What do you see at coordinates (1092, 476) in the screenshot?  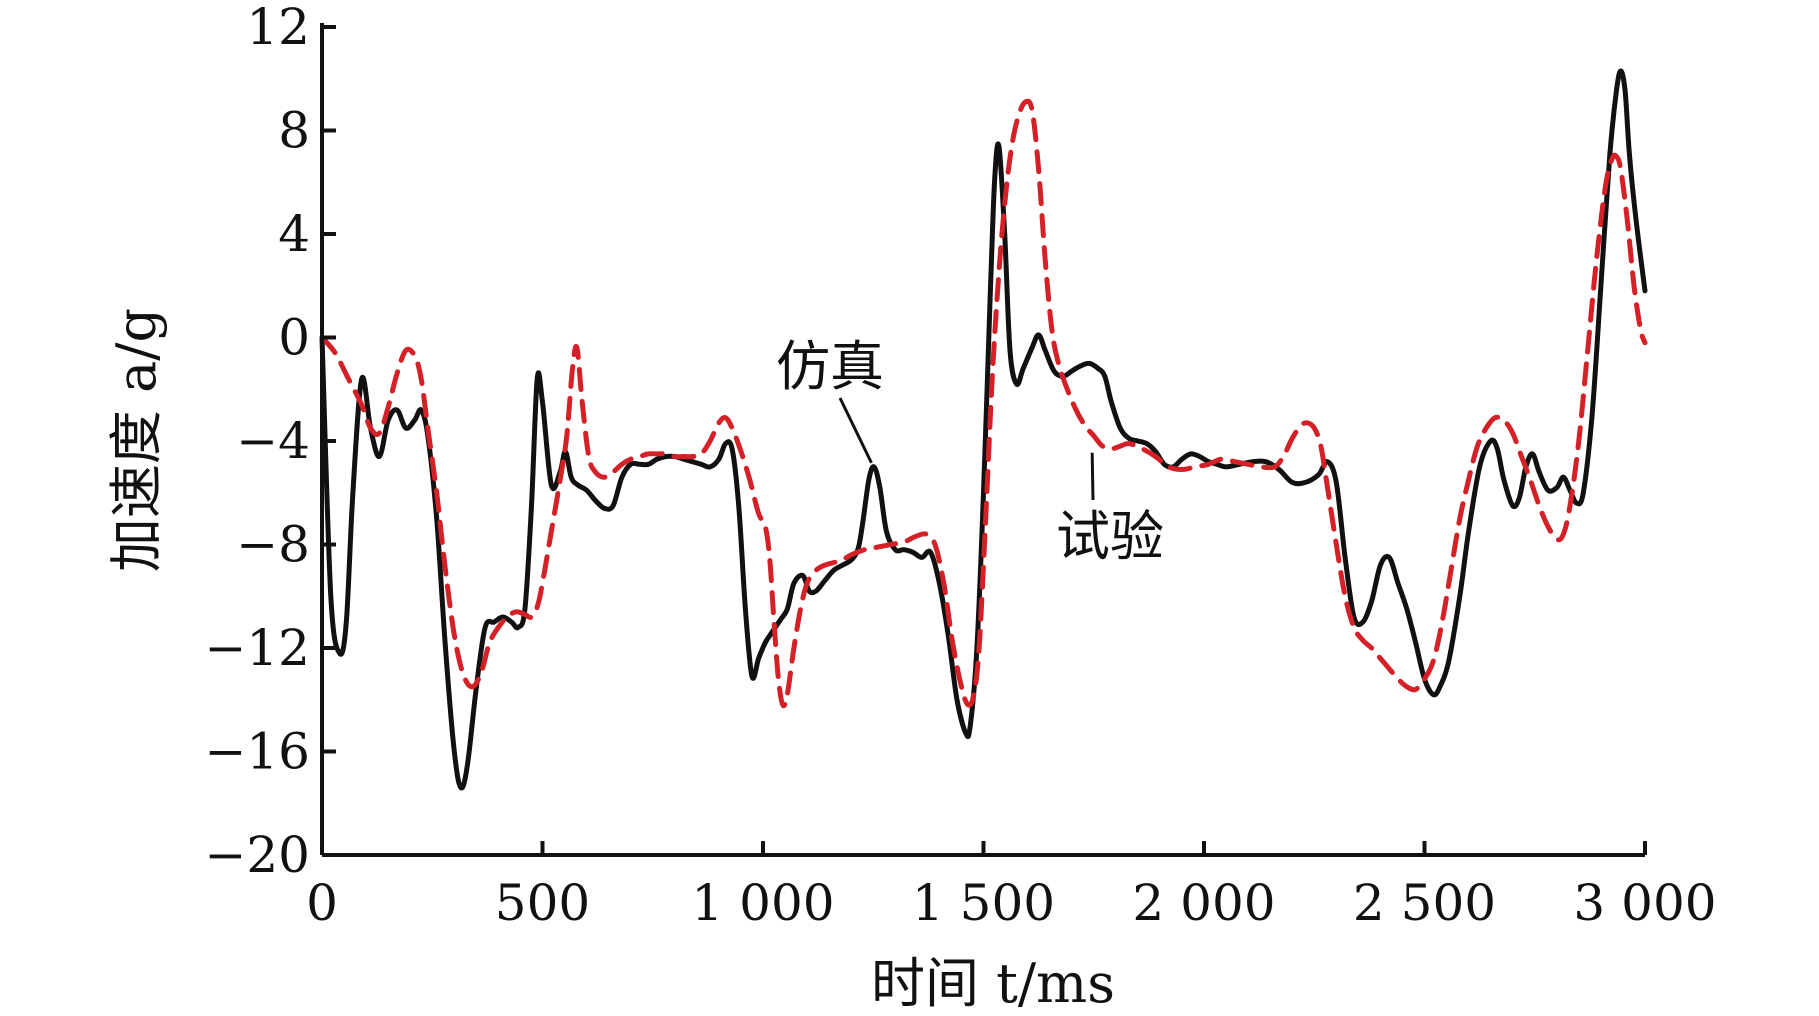 I see `annotation-leader-test` at bounding box center [1092, 476].